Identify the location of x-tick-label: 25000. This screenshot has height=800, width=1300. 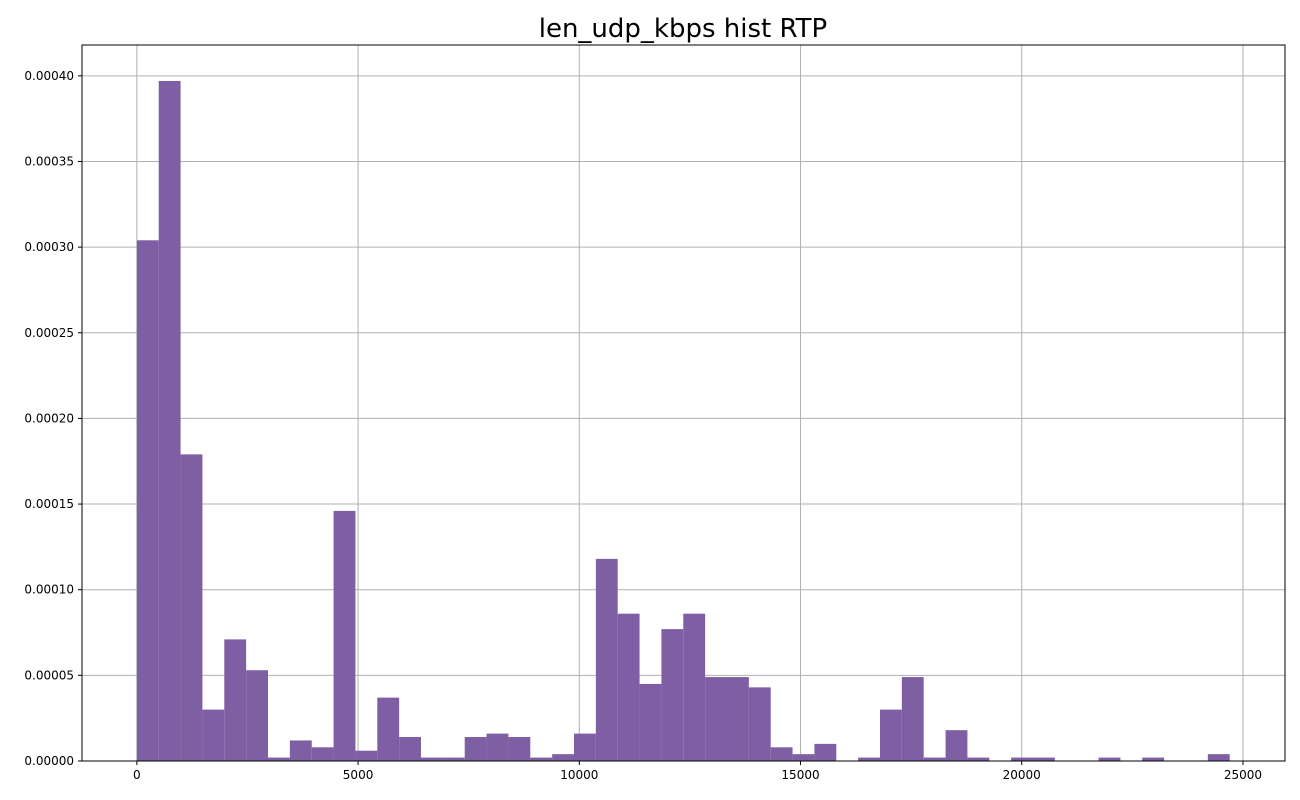
(1243, 775).